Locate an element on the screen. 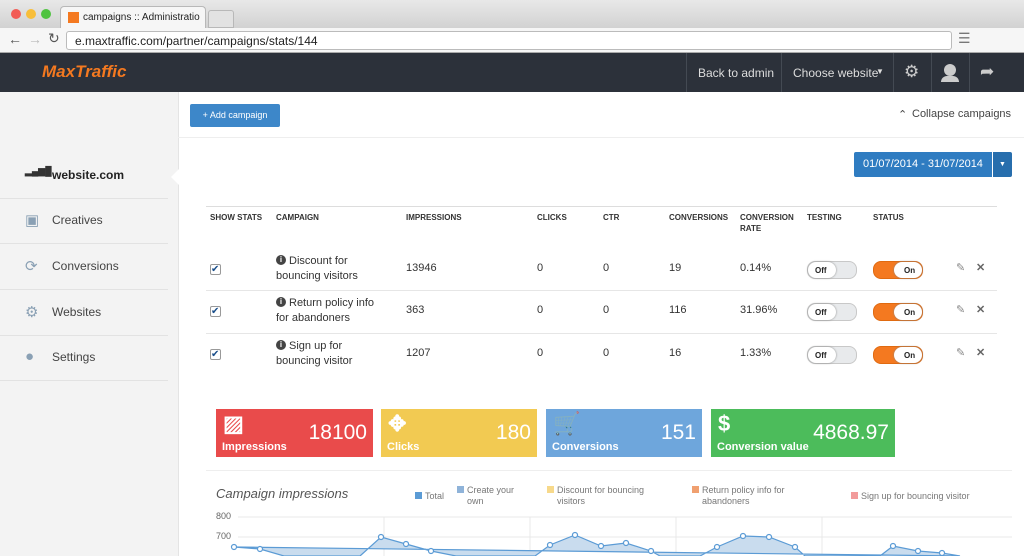 This screenshot has width=1024, height=556. choose-website: Choose website is located at coordinates (836, 73).